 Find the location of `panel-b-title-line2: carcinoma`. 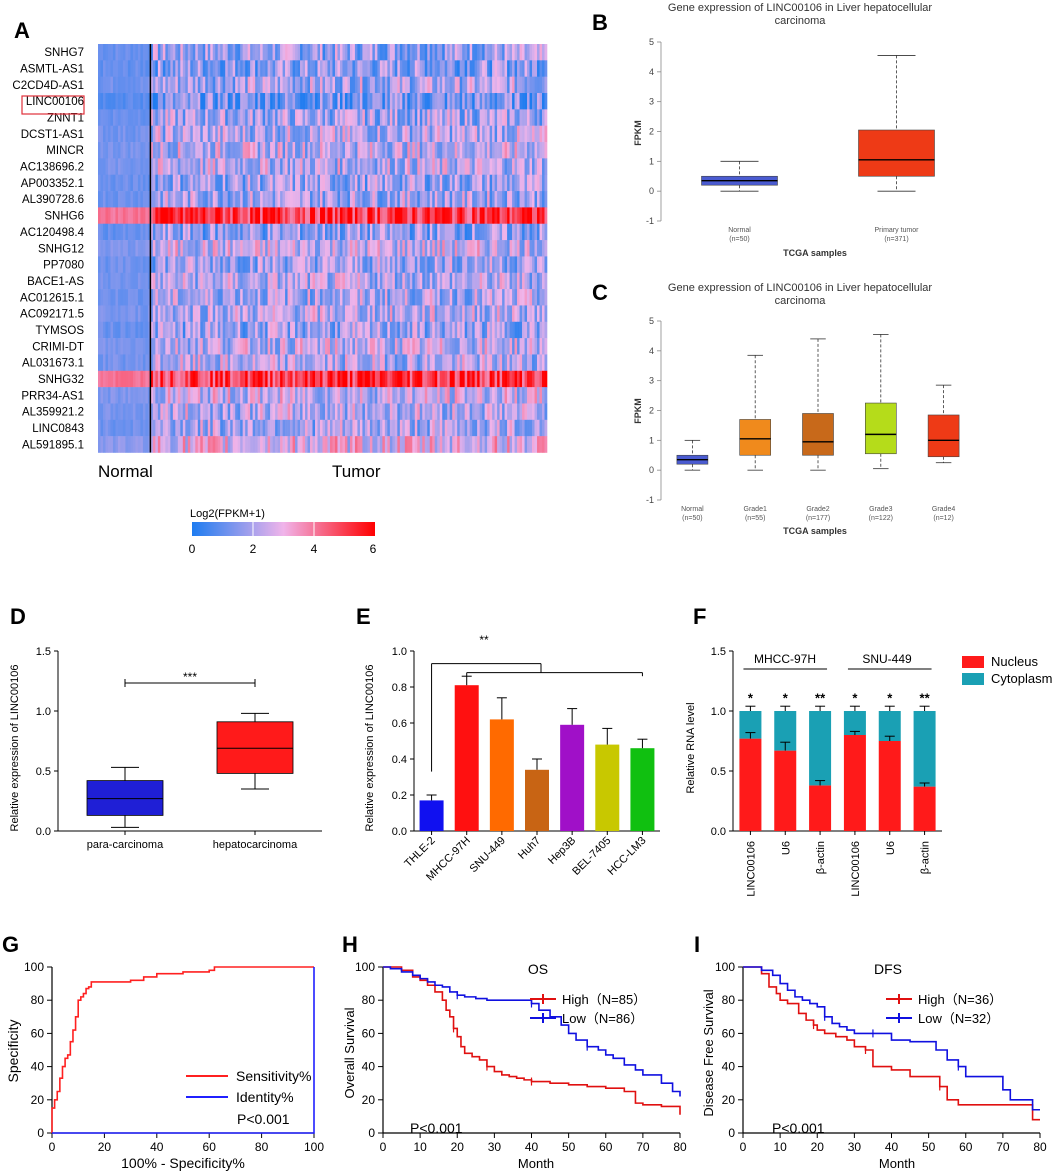

panel-b-title-line2: carcinoma is located at coordinates (801, 21).